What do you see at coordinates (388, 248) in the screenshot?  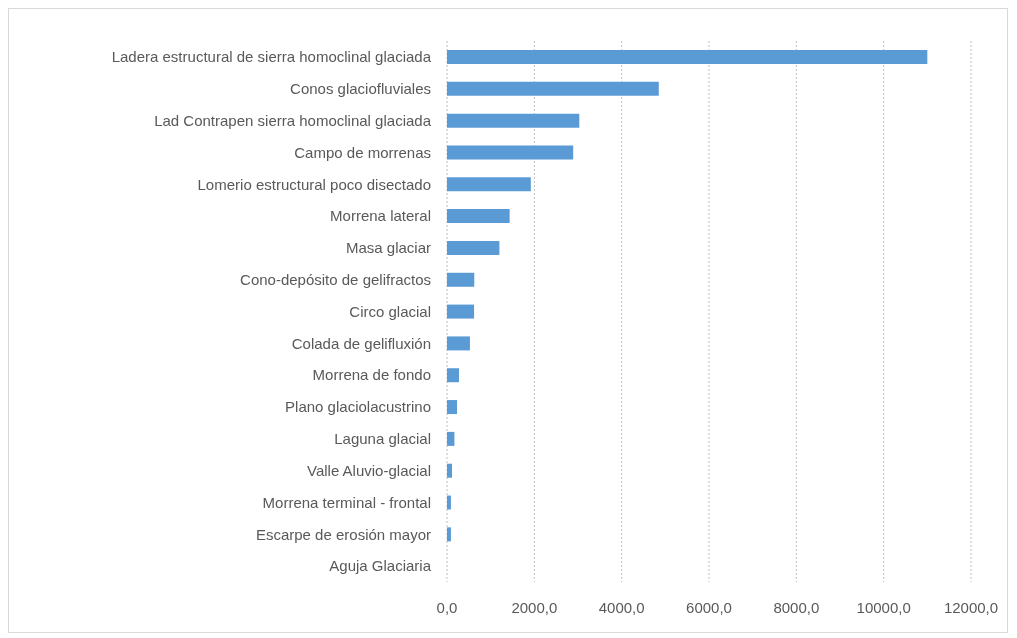 I see `y-tick-label: Masa glaciar` at bounding box center [388, 248].